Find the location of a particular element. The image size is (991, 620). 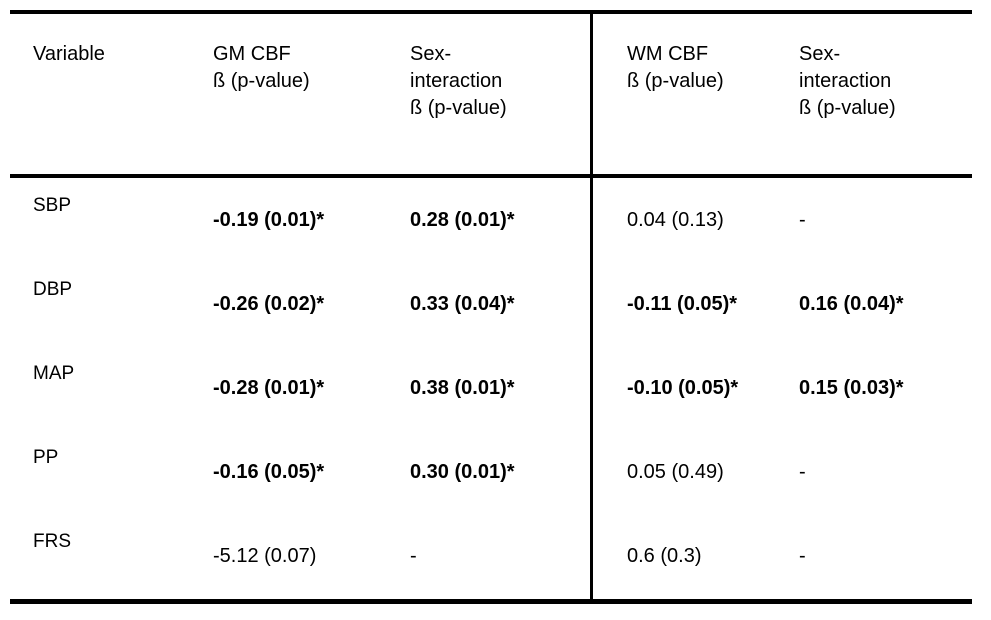

cell-map-gm-cbf: -0.28 (0.01)* is located at coordinates (269, 387).